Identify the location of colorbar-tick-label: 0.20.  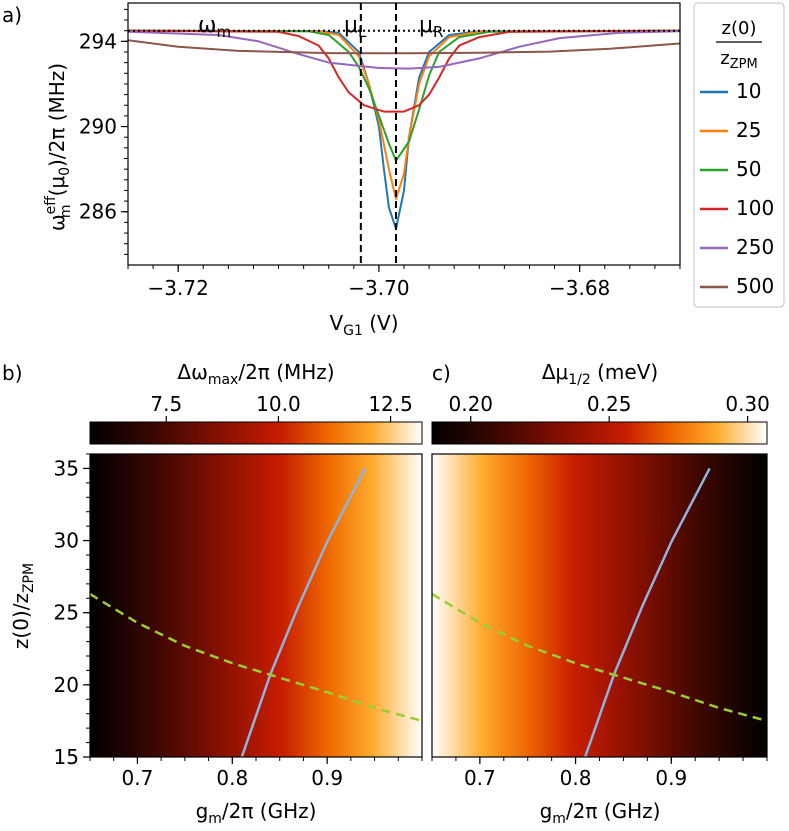
(470, 404).